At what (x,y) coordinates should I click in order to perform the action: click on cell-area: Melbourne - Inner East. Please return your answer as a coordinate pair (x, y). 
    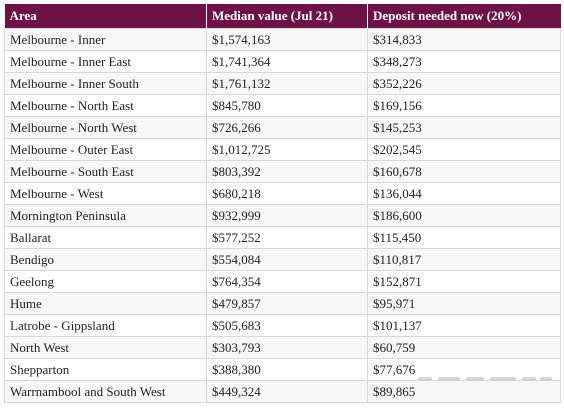
    Looking at the image, I should click on (105, 61).